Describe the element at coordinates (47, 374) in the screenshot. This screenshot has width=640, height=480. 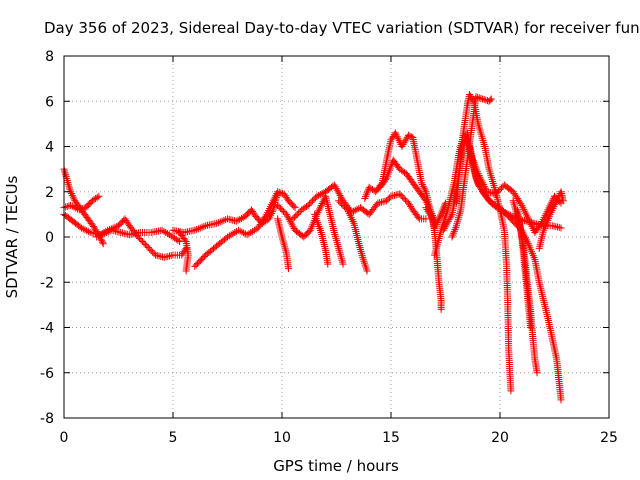
I see `y-tick-label: -6` at that location.